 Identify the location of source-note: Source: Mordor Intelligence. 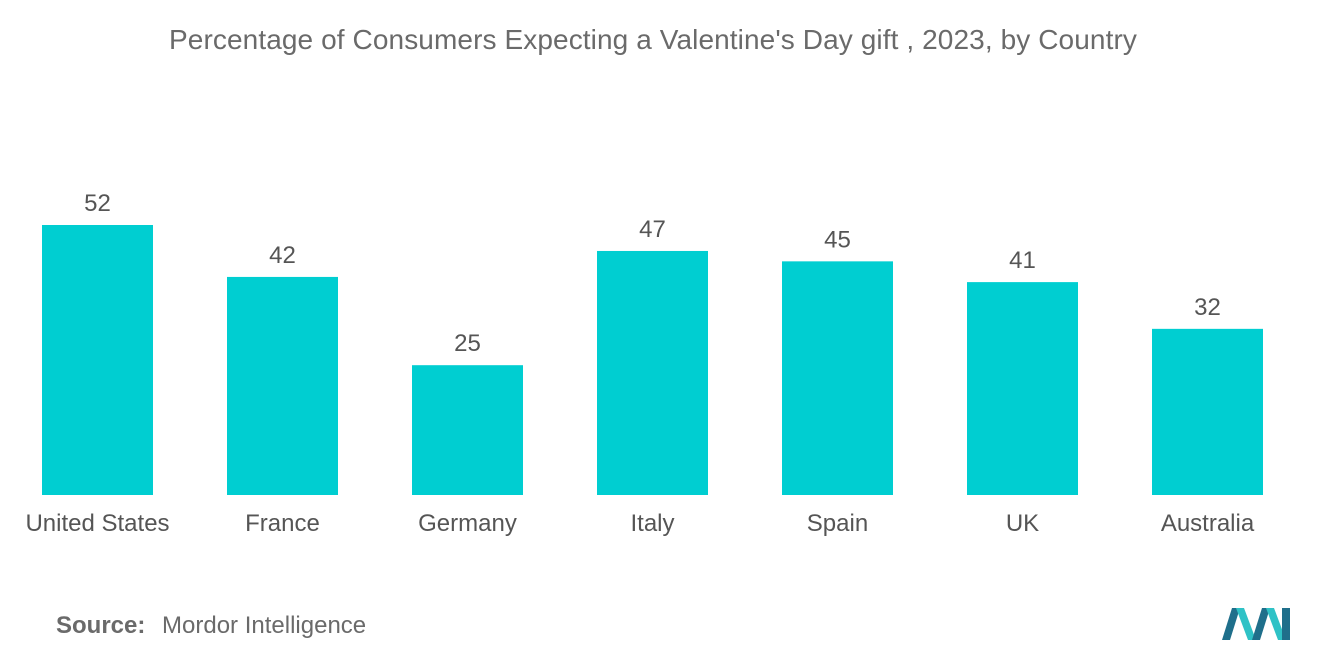
(211, 626).